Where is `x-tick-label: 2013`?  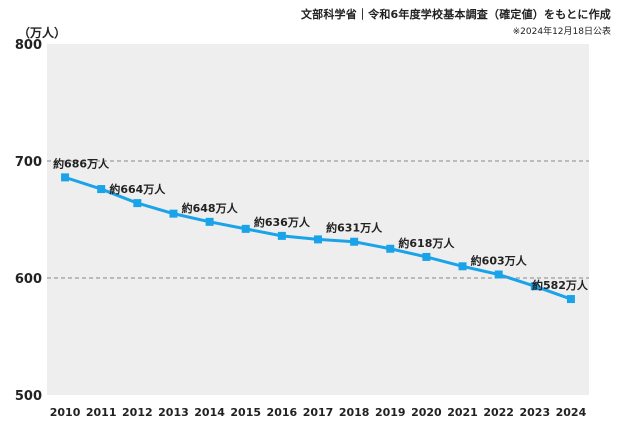 x-tick-label: 2013 is located at coordinates (173, 412).